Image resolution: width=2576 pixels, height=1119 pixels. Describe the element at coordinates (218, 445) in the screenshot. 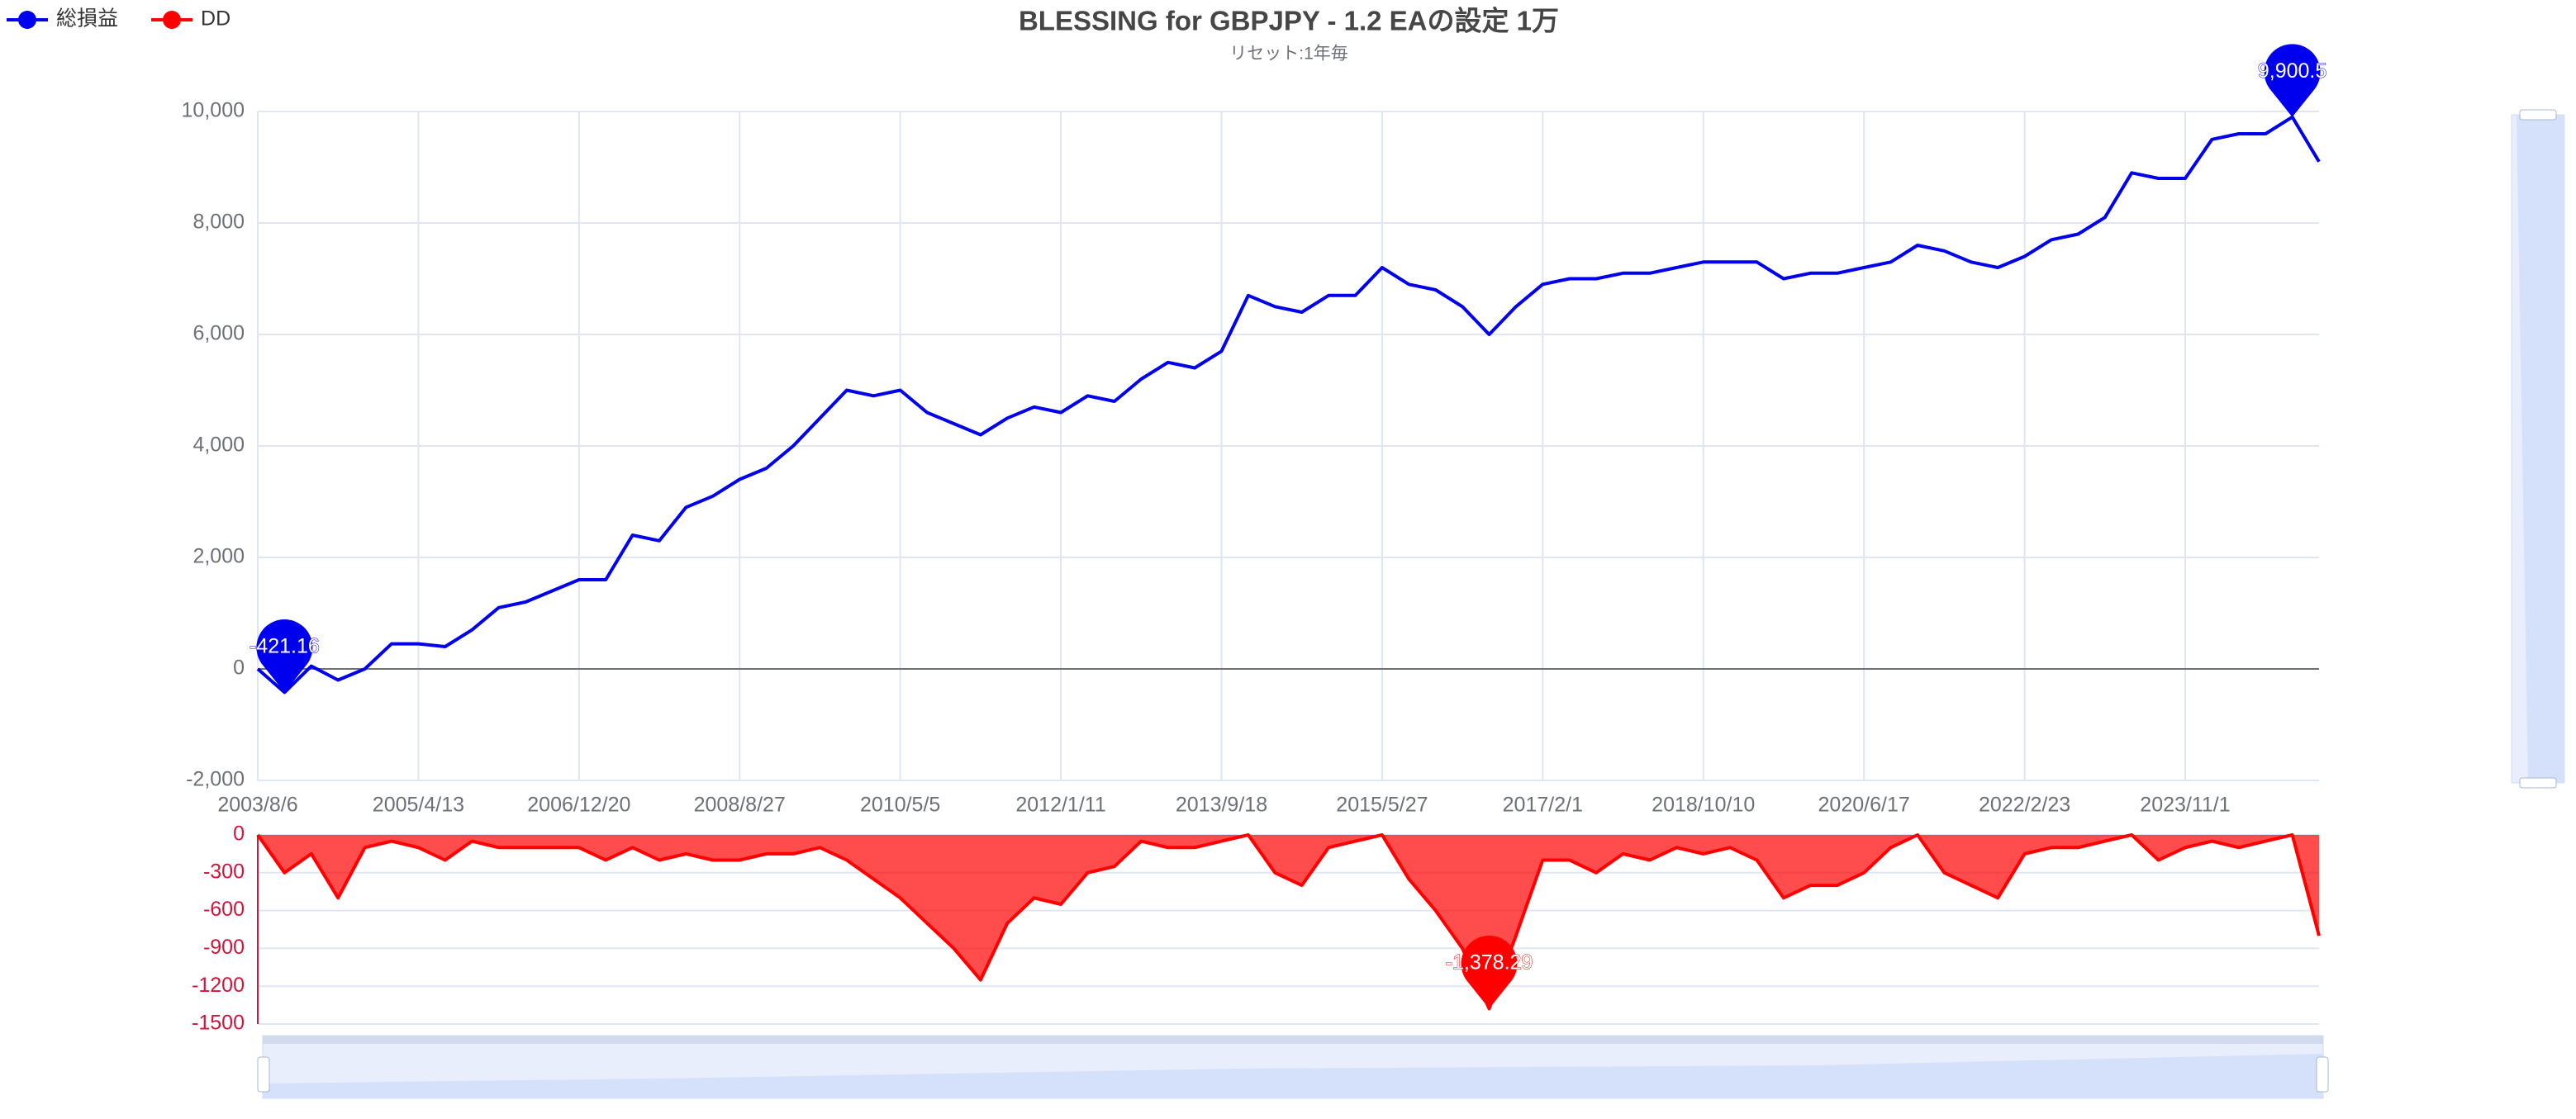

I see `y-tick-label: 4,000` at that location.